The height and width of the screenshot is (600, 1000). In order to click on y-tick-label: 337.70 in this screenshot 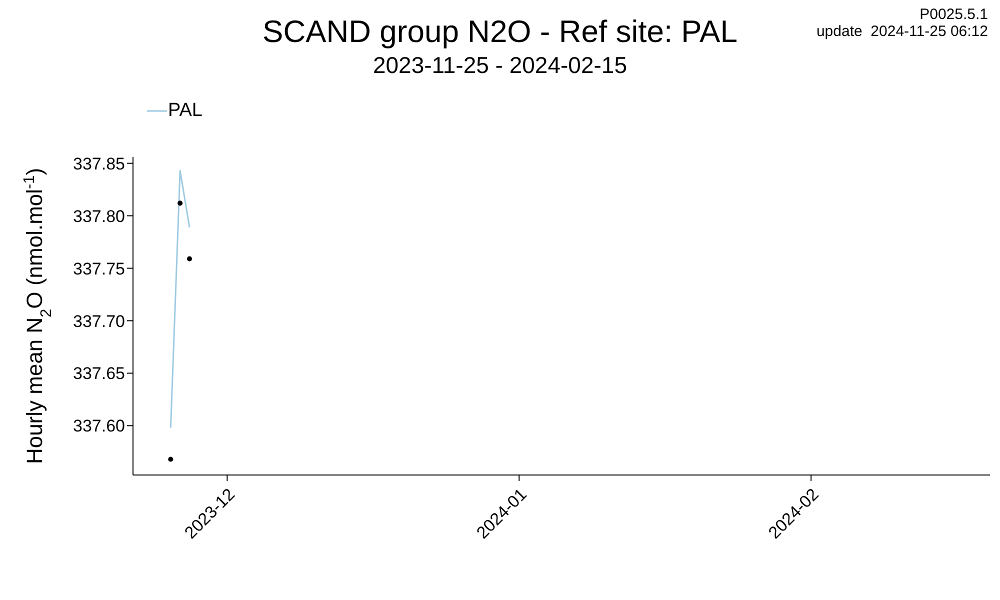, I will do `click(99, 321)`.